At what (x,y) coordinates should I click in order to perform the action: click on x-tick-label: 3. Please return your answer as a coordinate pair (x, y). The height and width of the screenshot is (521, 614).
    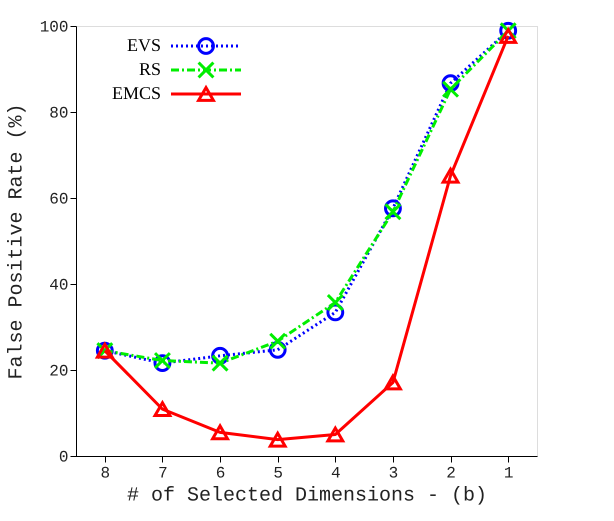
    Looking at the image, I should click on (393, 473).